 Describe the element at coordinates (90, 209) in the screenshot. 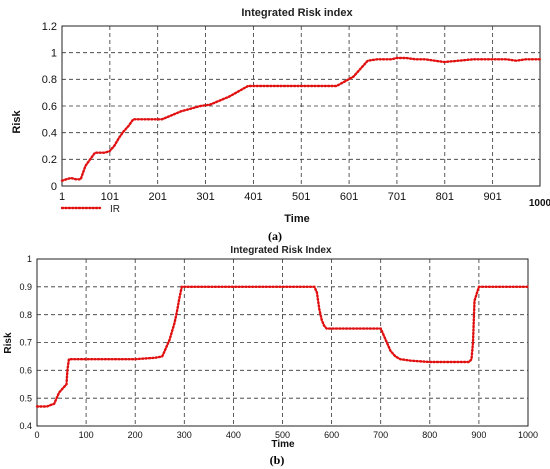

I see `chart-a-legend: IR` at that location.